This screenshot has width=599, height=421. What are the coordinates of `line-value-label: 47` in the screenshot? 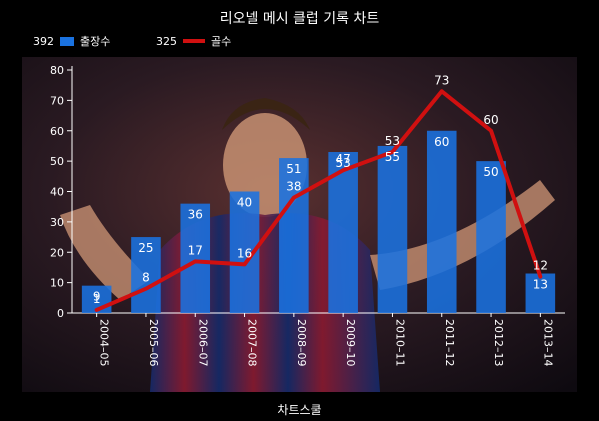 It's located at (343, 159).